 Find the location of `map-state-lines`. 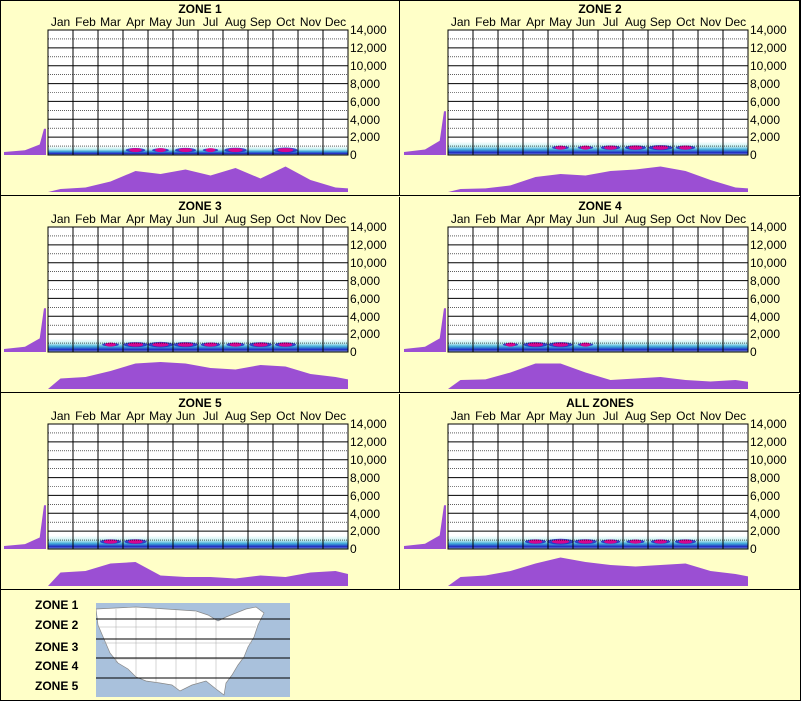

map-state-lines is located at coordinates (177, 648).